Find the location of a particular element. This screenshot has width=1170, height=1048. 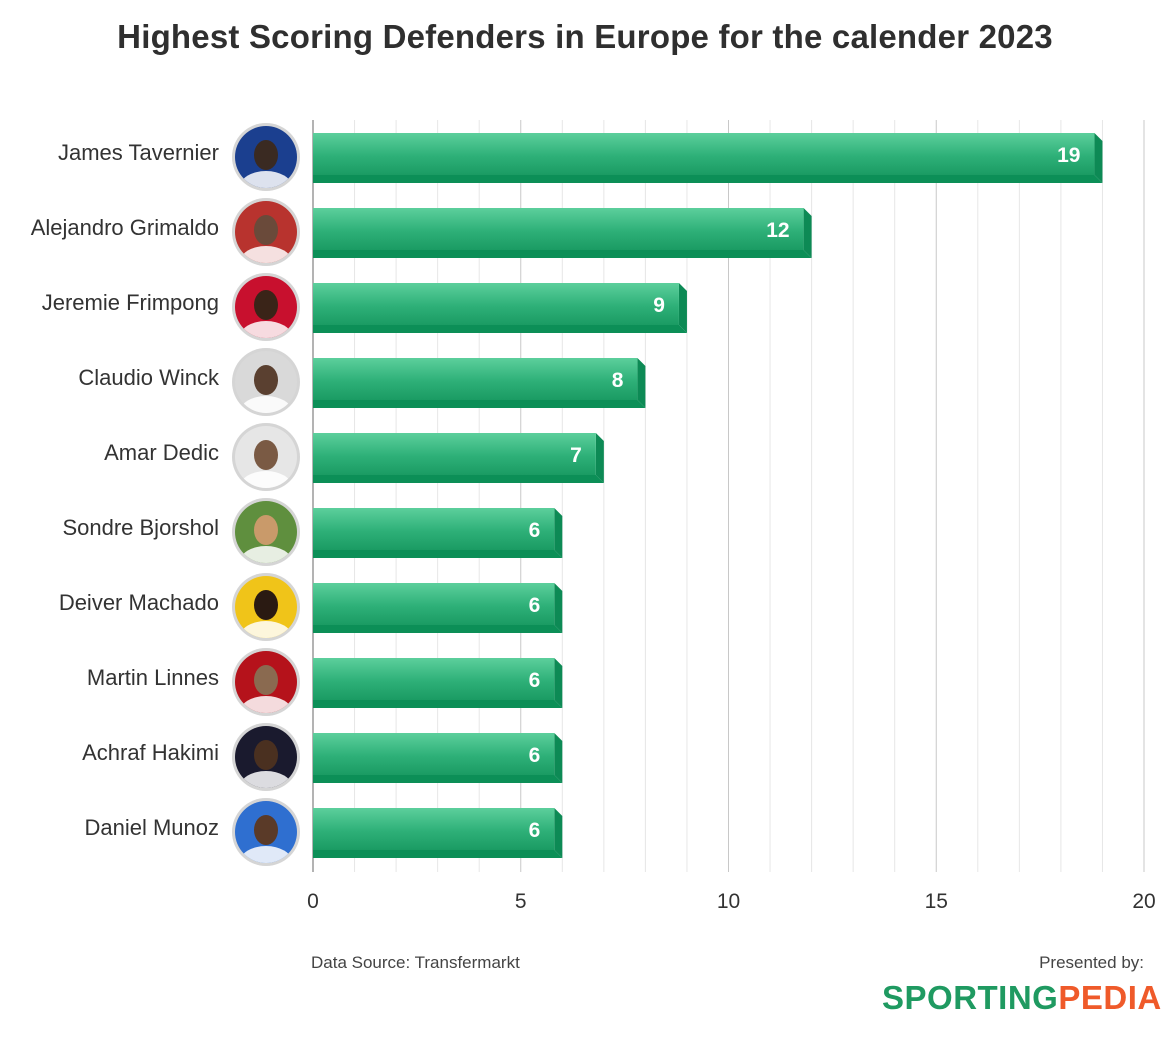

x-tick-label: 15 is located at coordinates (936, 901).